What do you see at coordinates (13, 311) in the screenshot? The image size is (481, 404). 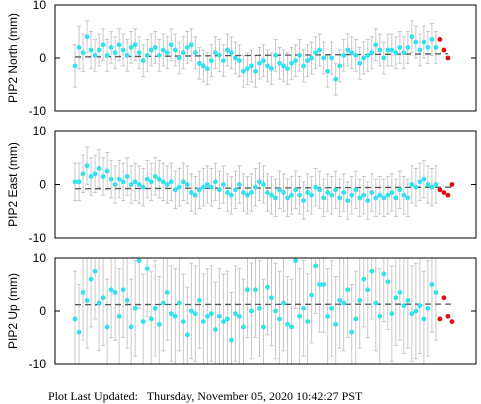 I see `y-axis-label: PIP2 Up (mm)` at bounding box center [13, 311].